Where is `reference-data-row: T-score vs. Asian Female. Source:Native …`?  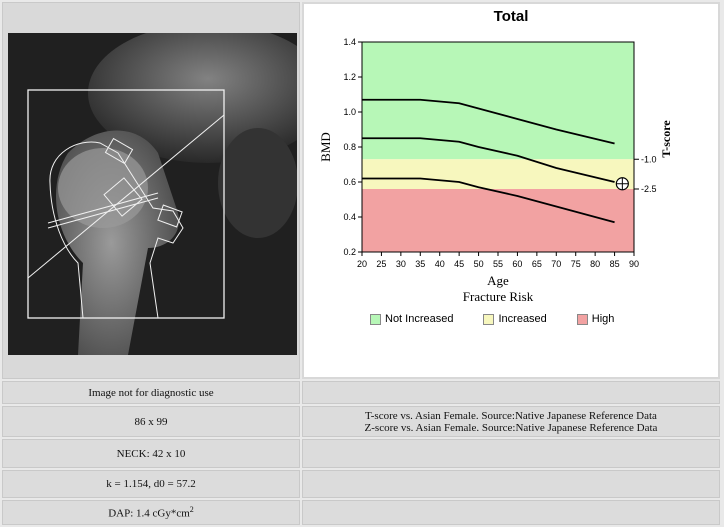
reference-data-row: T-score vs. Asian Female. Source:Native … is located at coordinates (511, 421).